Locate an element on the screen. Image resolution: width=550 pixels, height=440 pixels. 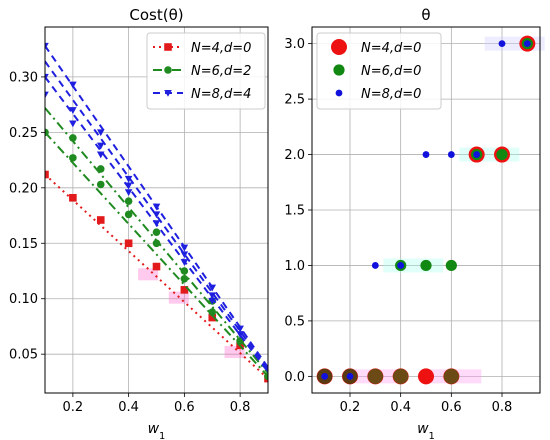
y-tick-label: 0.10 is located at coordinates (23, 299).